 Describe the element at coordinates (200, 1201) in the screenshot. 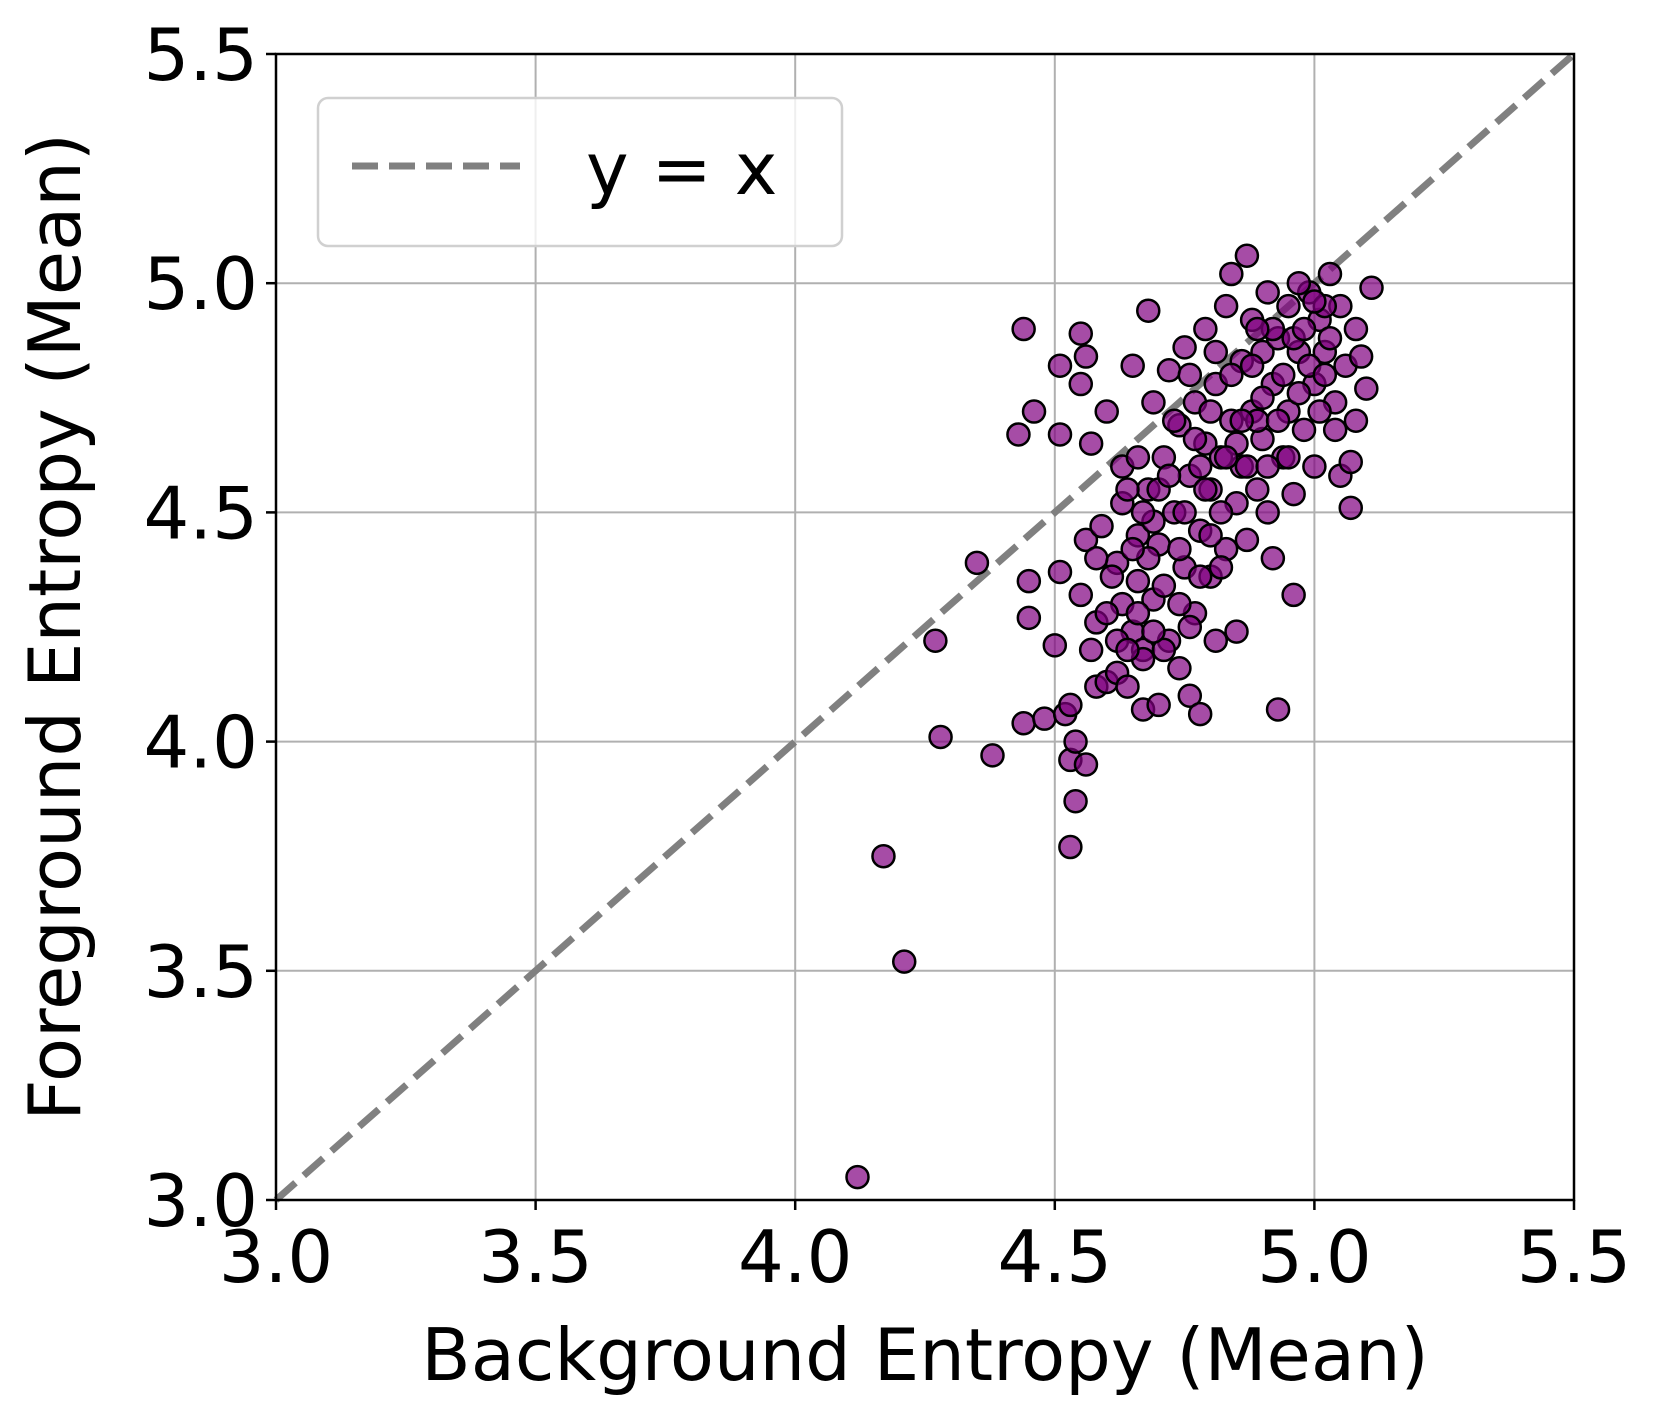

I see `y-tick-label: 3.0` at that location.